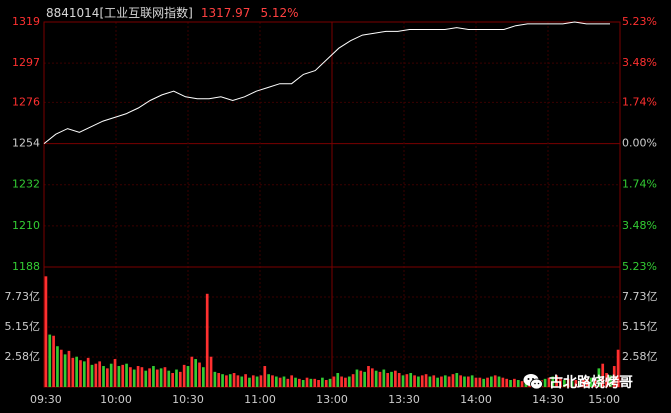 Image resolution: width=671 pixels, height=413 pixels. I want to click on time-axis-label: 14:30, so click(548, 399).